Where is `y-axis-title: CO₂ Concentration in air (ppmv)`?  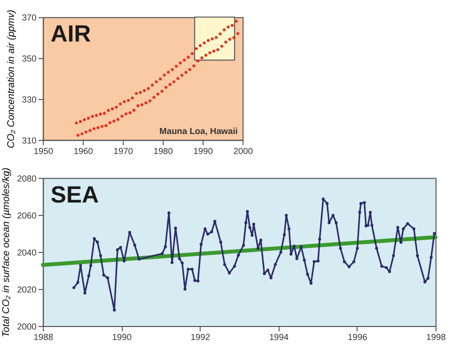
y-axis-title: CO₂ Concentration in air (ppmv) is located at coordinates (12, 79).